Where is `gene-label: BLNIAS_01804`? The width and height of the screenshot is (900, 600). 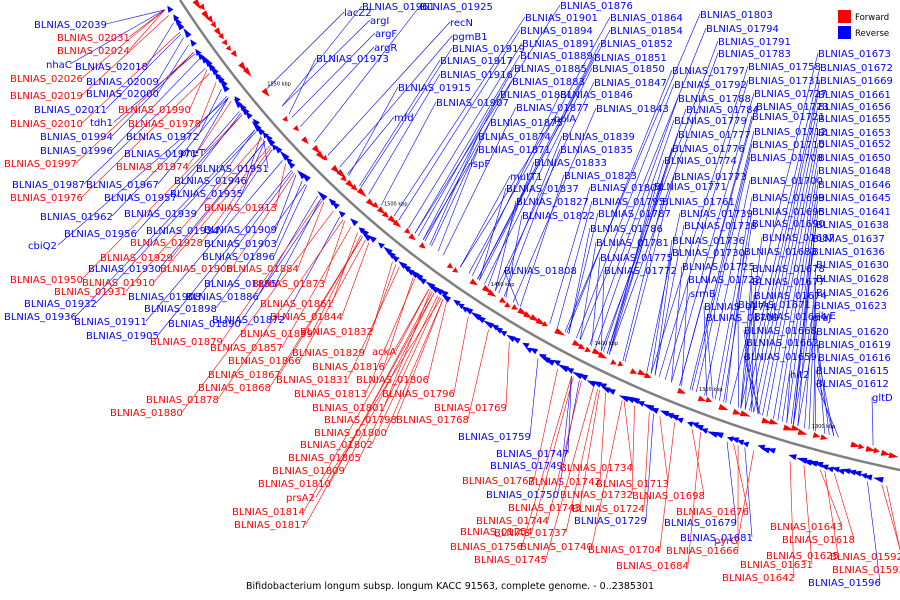 gene-label: BLNIAS_01804 is located at coordinates (626, 188).